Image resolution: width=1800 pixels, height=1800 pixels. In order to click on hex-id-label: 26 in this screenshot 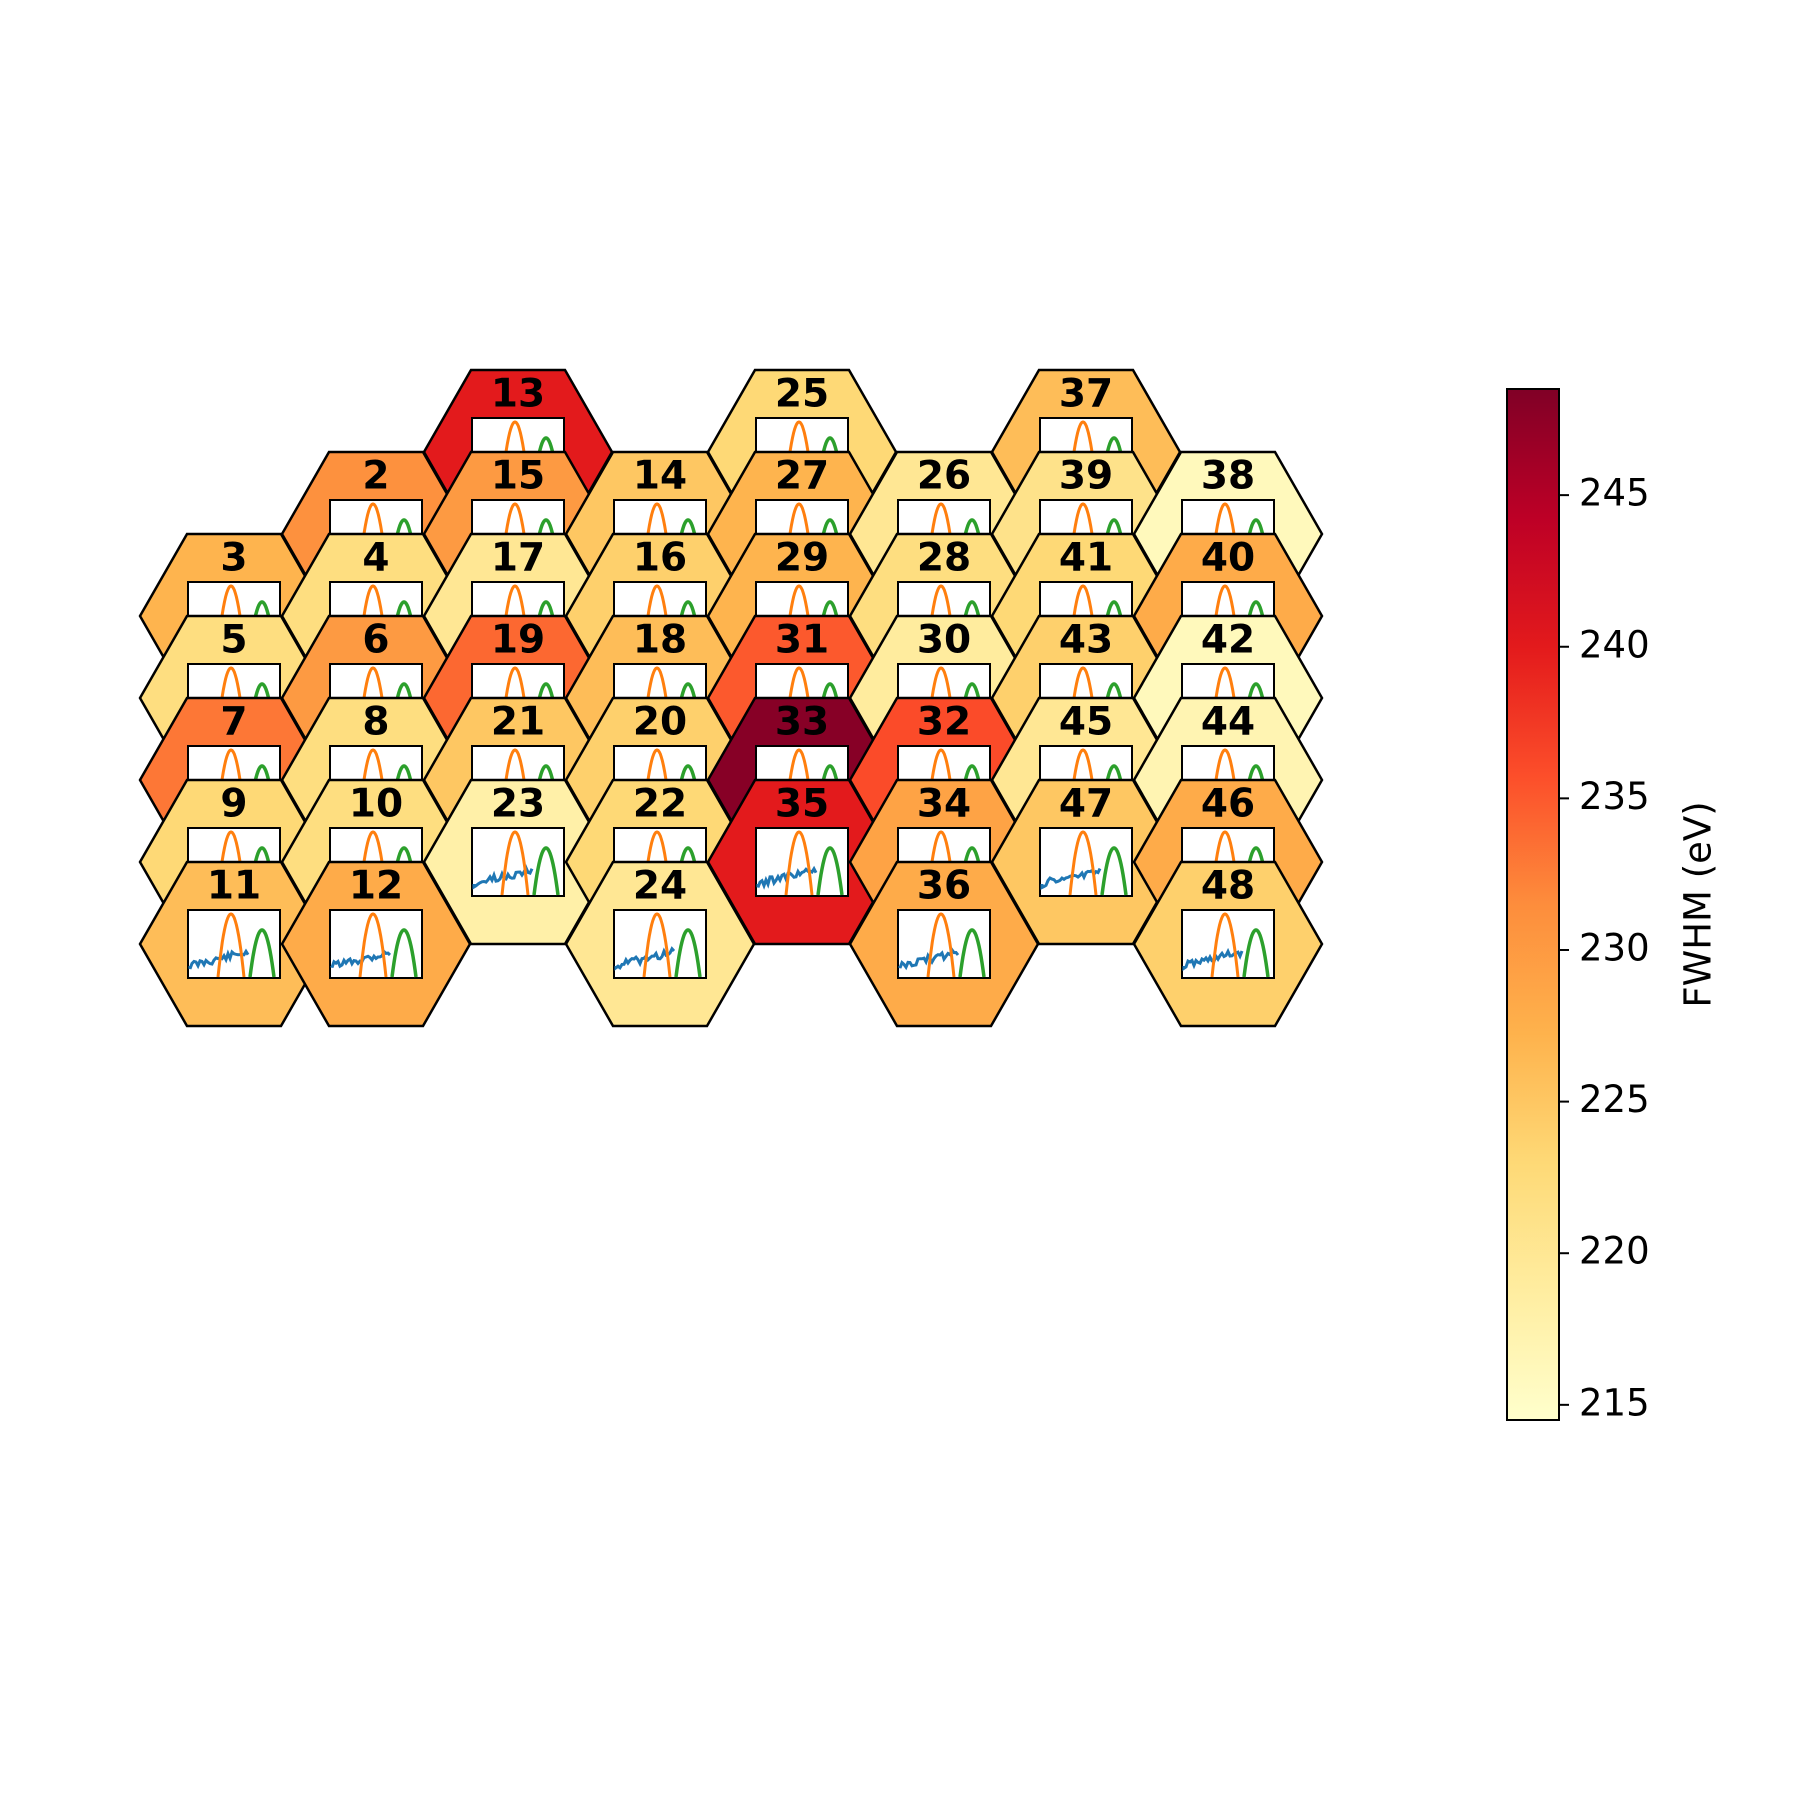, I will do `click(944, 476)`.